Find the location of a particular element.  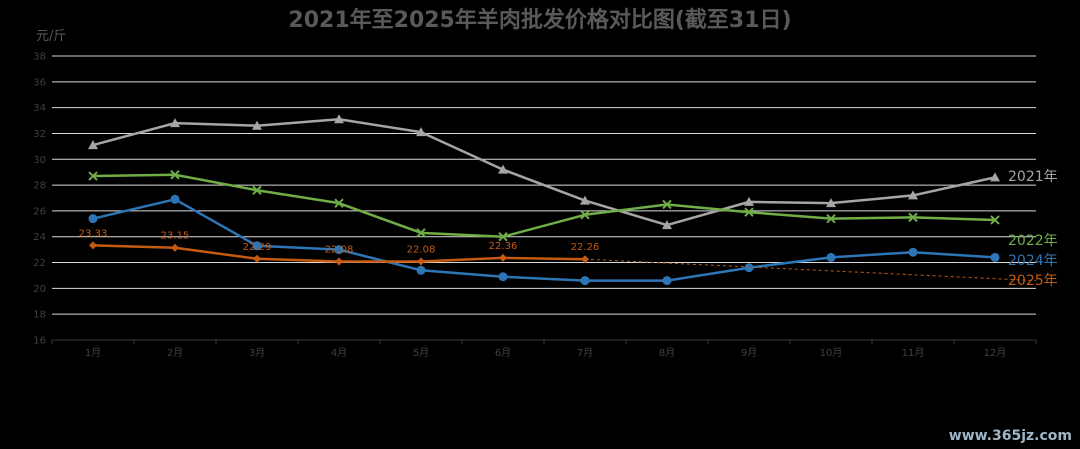

legend: 2021年 2022年 2024年 2025年 is located at coordinates (1033, 229).